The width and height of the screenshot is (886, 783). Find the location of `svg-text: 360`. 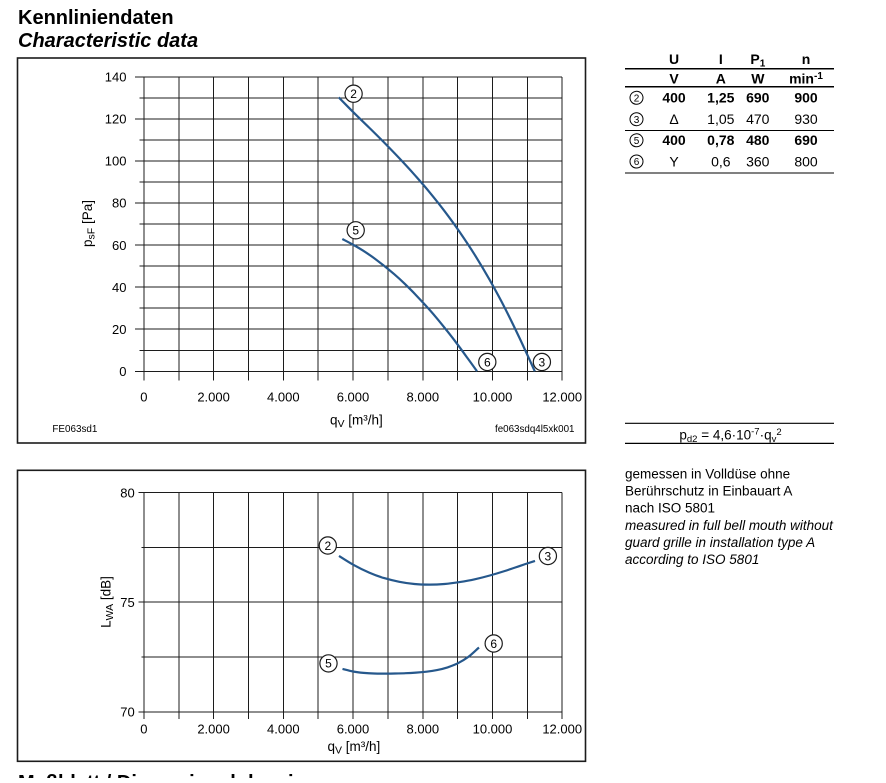

svg-text: 360 is located at coordinates (758, 161).